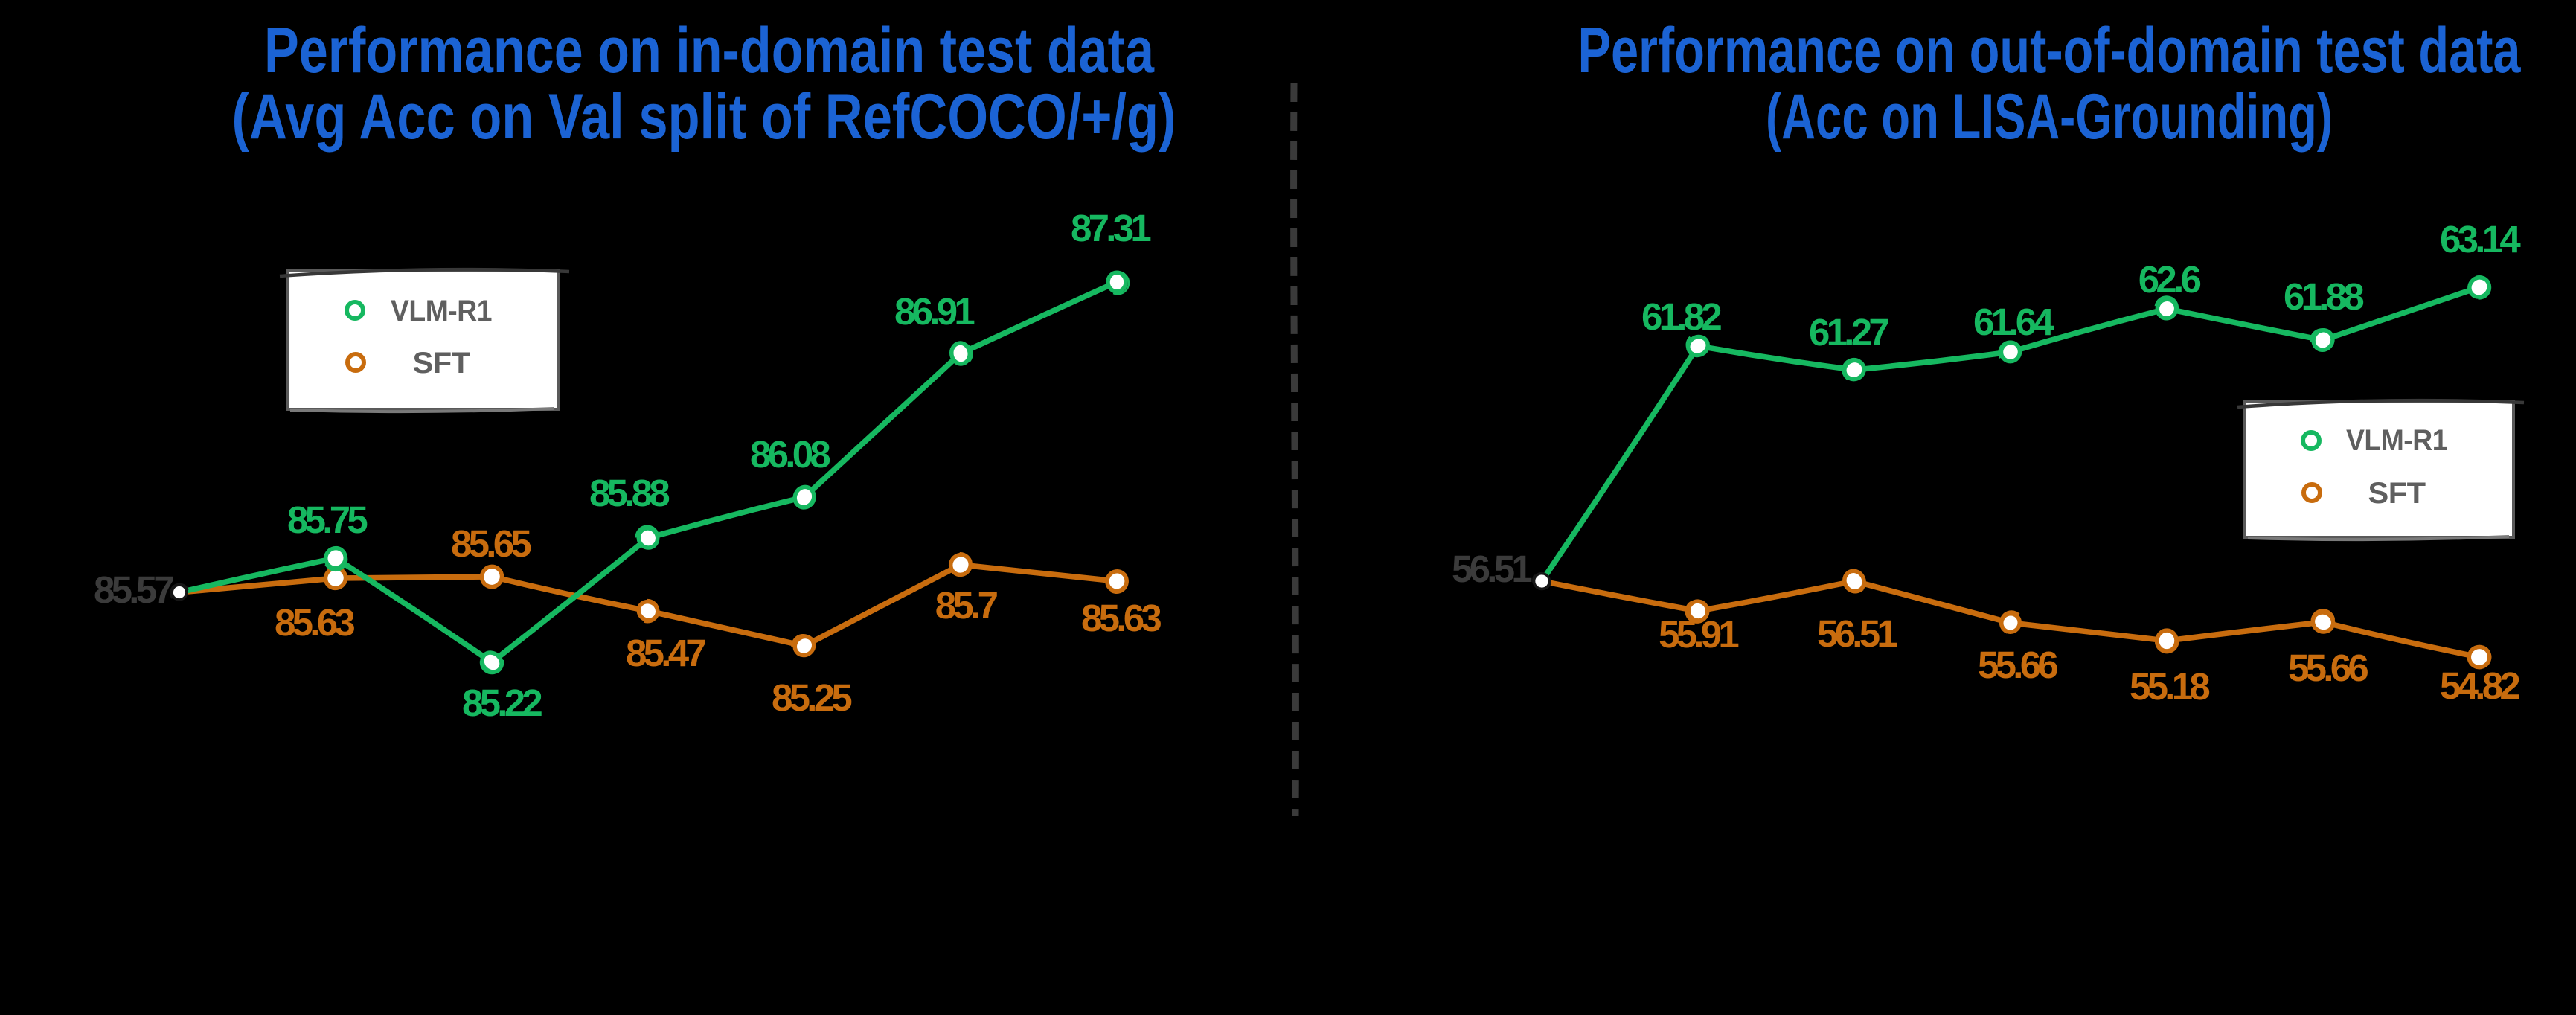 This screenshot has width=2576, height=1015. I want to click on svg-text: 63.14, so click(2481, 239).